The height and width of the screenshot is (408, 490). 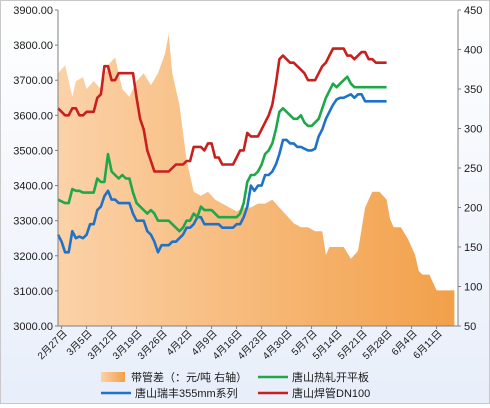 I want to click on left-tick-label: 3200.00, so click(x=33, y=257).